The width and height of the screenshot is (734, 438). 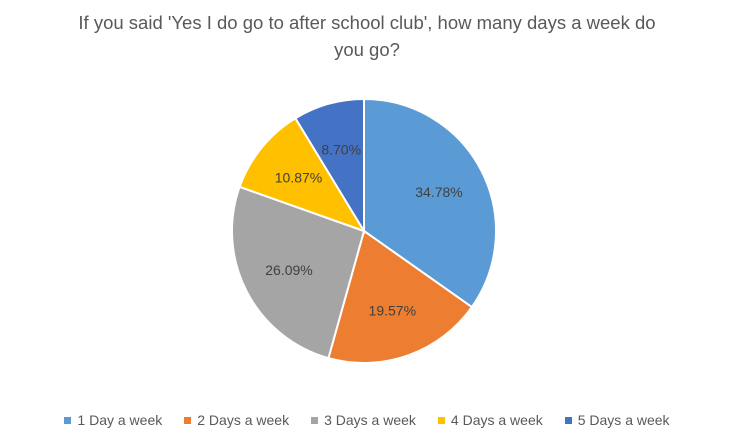 What do you see at coordinates (298, 178) in the screenshot?
I see `data-label-4-days-a-week: 10.87%` at bounding box center [298, 178].